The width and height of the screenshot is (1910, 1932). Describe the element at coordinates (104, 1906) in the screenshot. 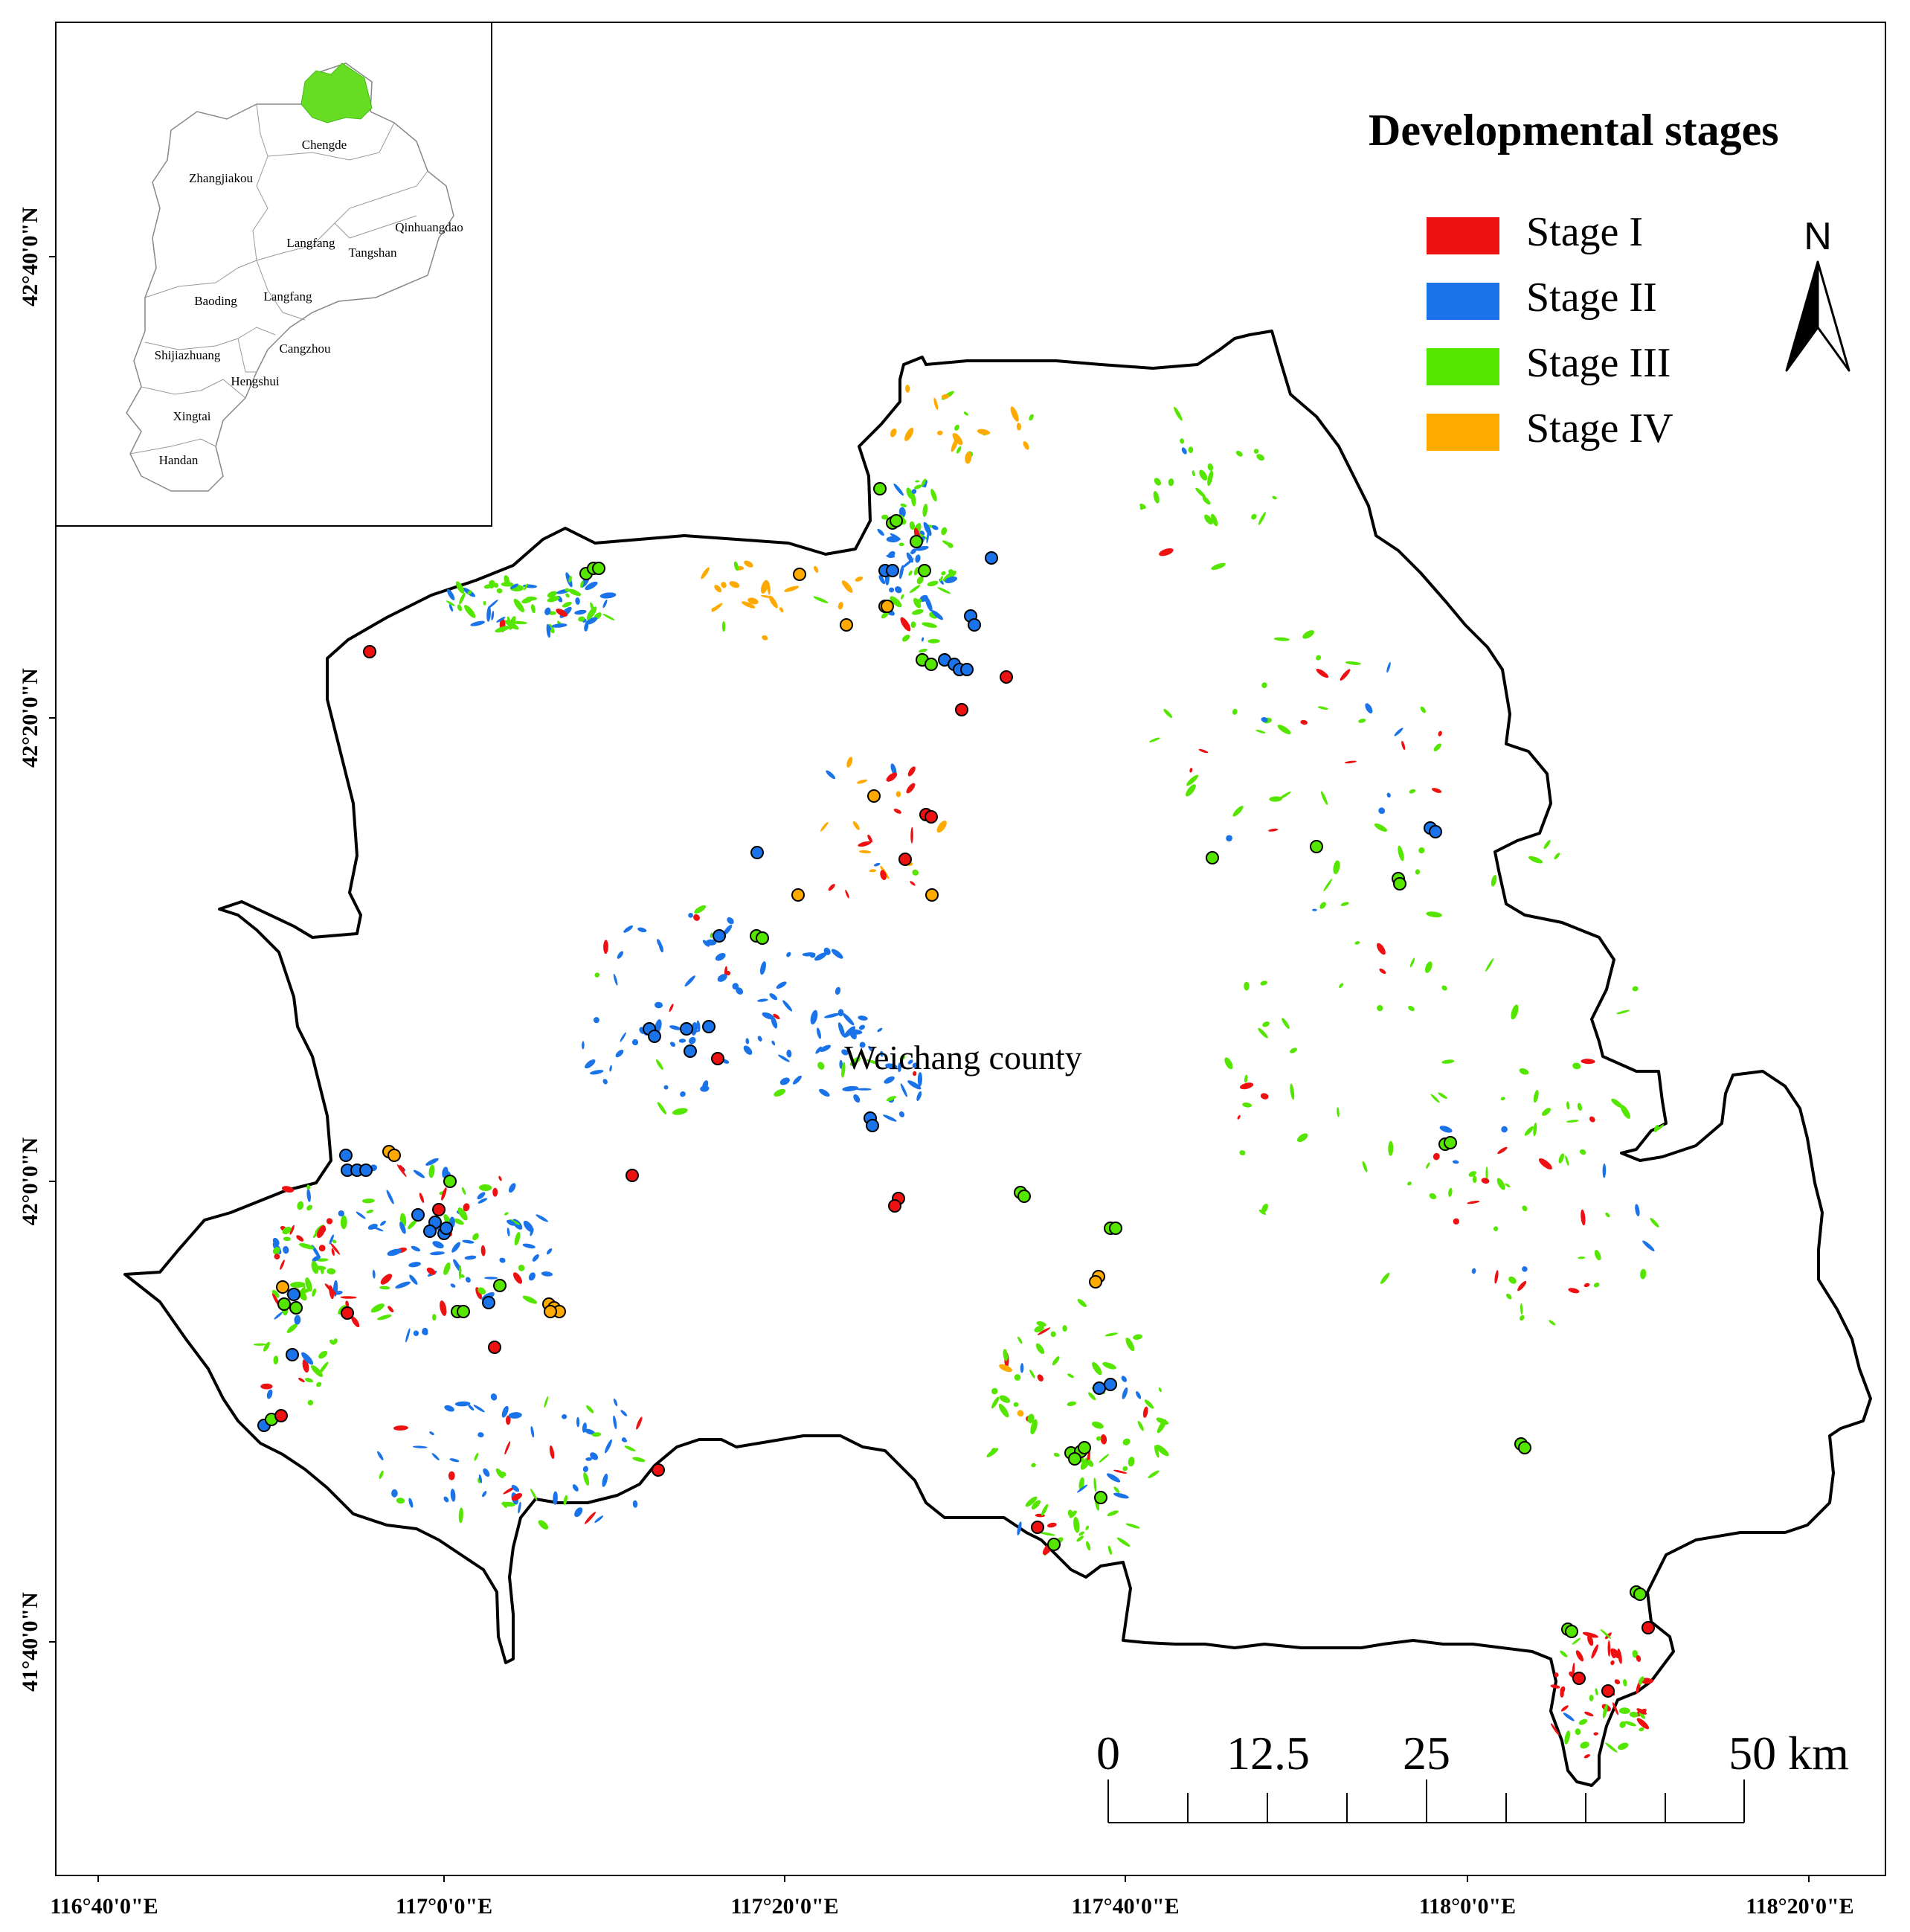

I see `x-tick-label: 116°40'0"E` at that location.